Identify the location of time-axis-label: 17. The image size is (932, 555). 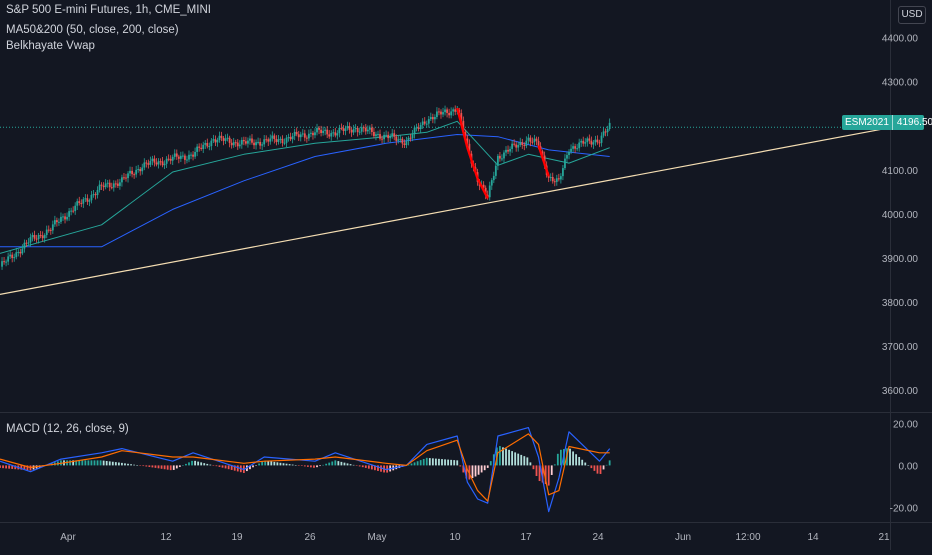
(526, 537).